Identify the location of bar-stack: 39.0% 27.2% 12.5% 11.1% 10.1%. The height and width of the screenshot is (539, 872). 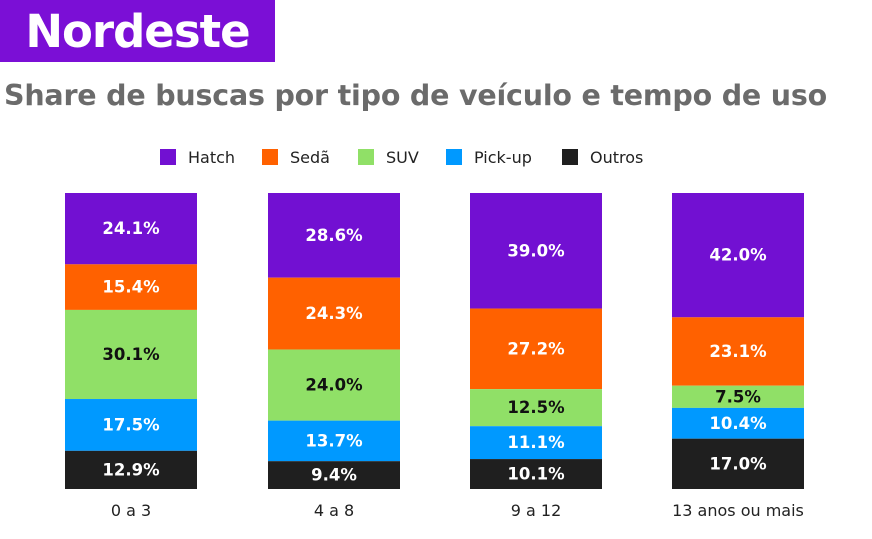
(536, 341).